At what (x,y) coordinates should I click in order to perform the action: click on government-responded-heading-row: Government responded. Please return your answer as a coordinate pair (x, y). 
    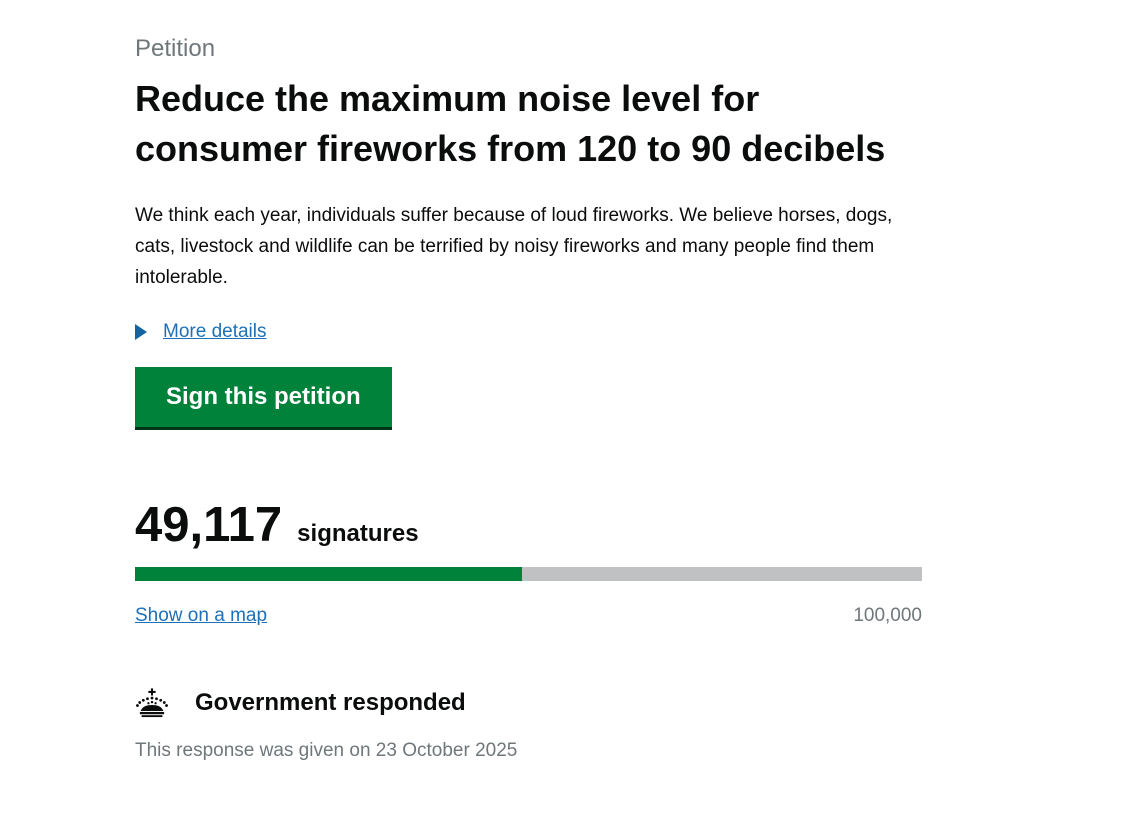
    Looking at the image, I should click on (547, 703).